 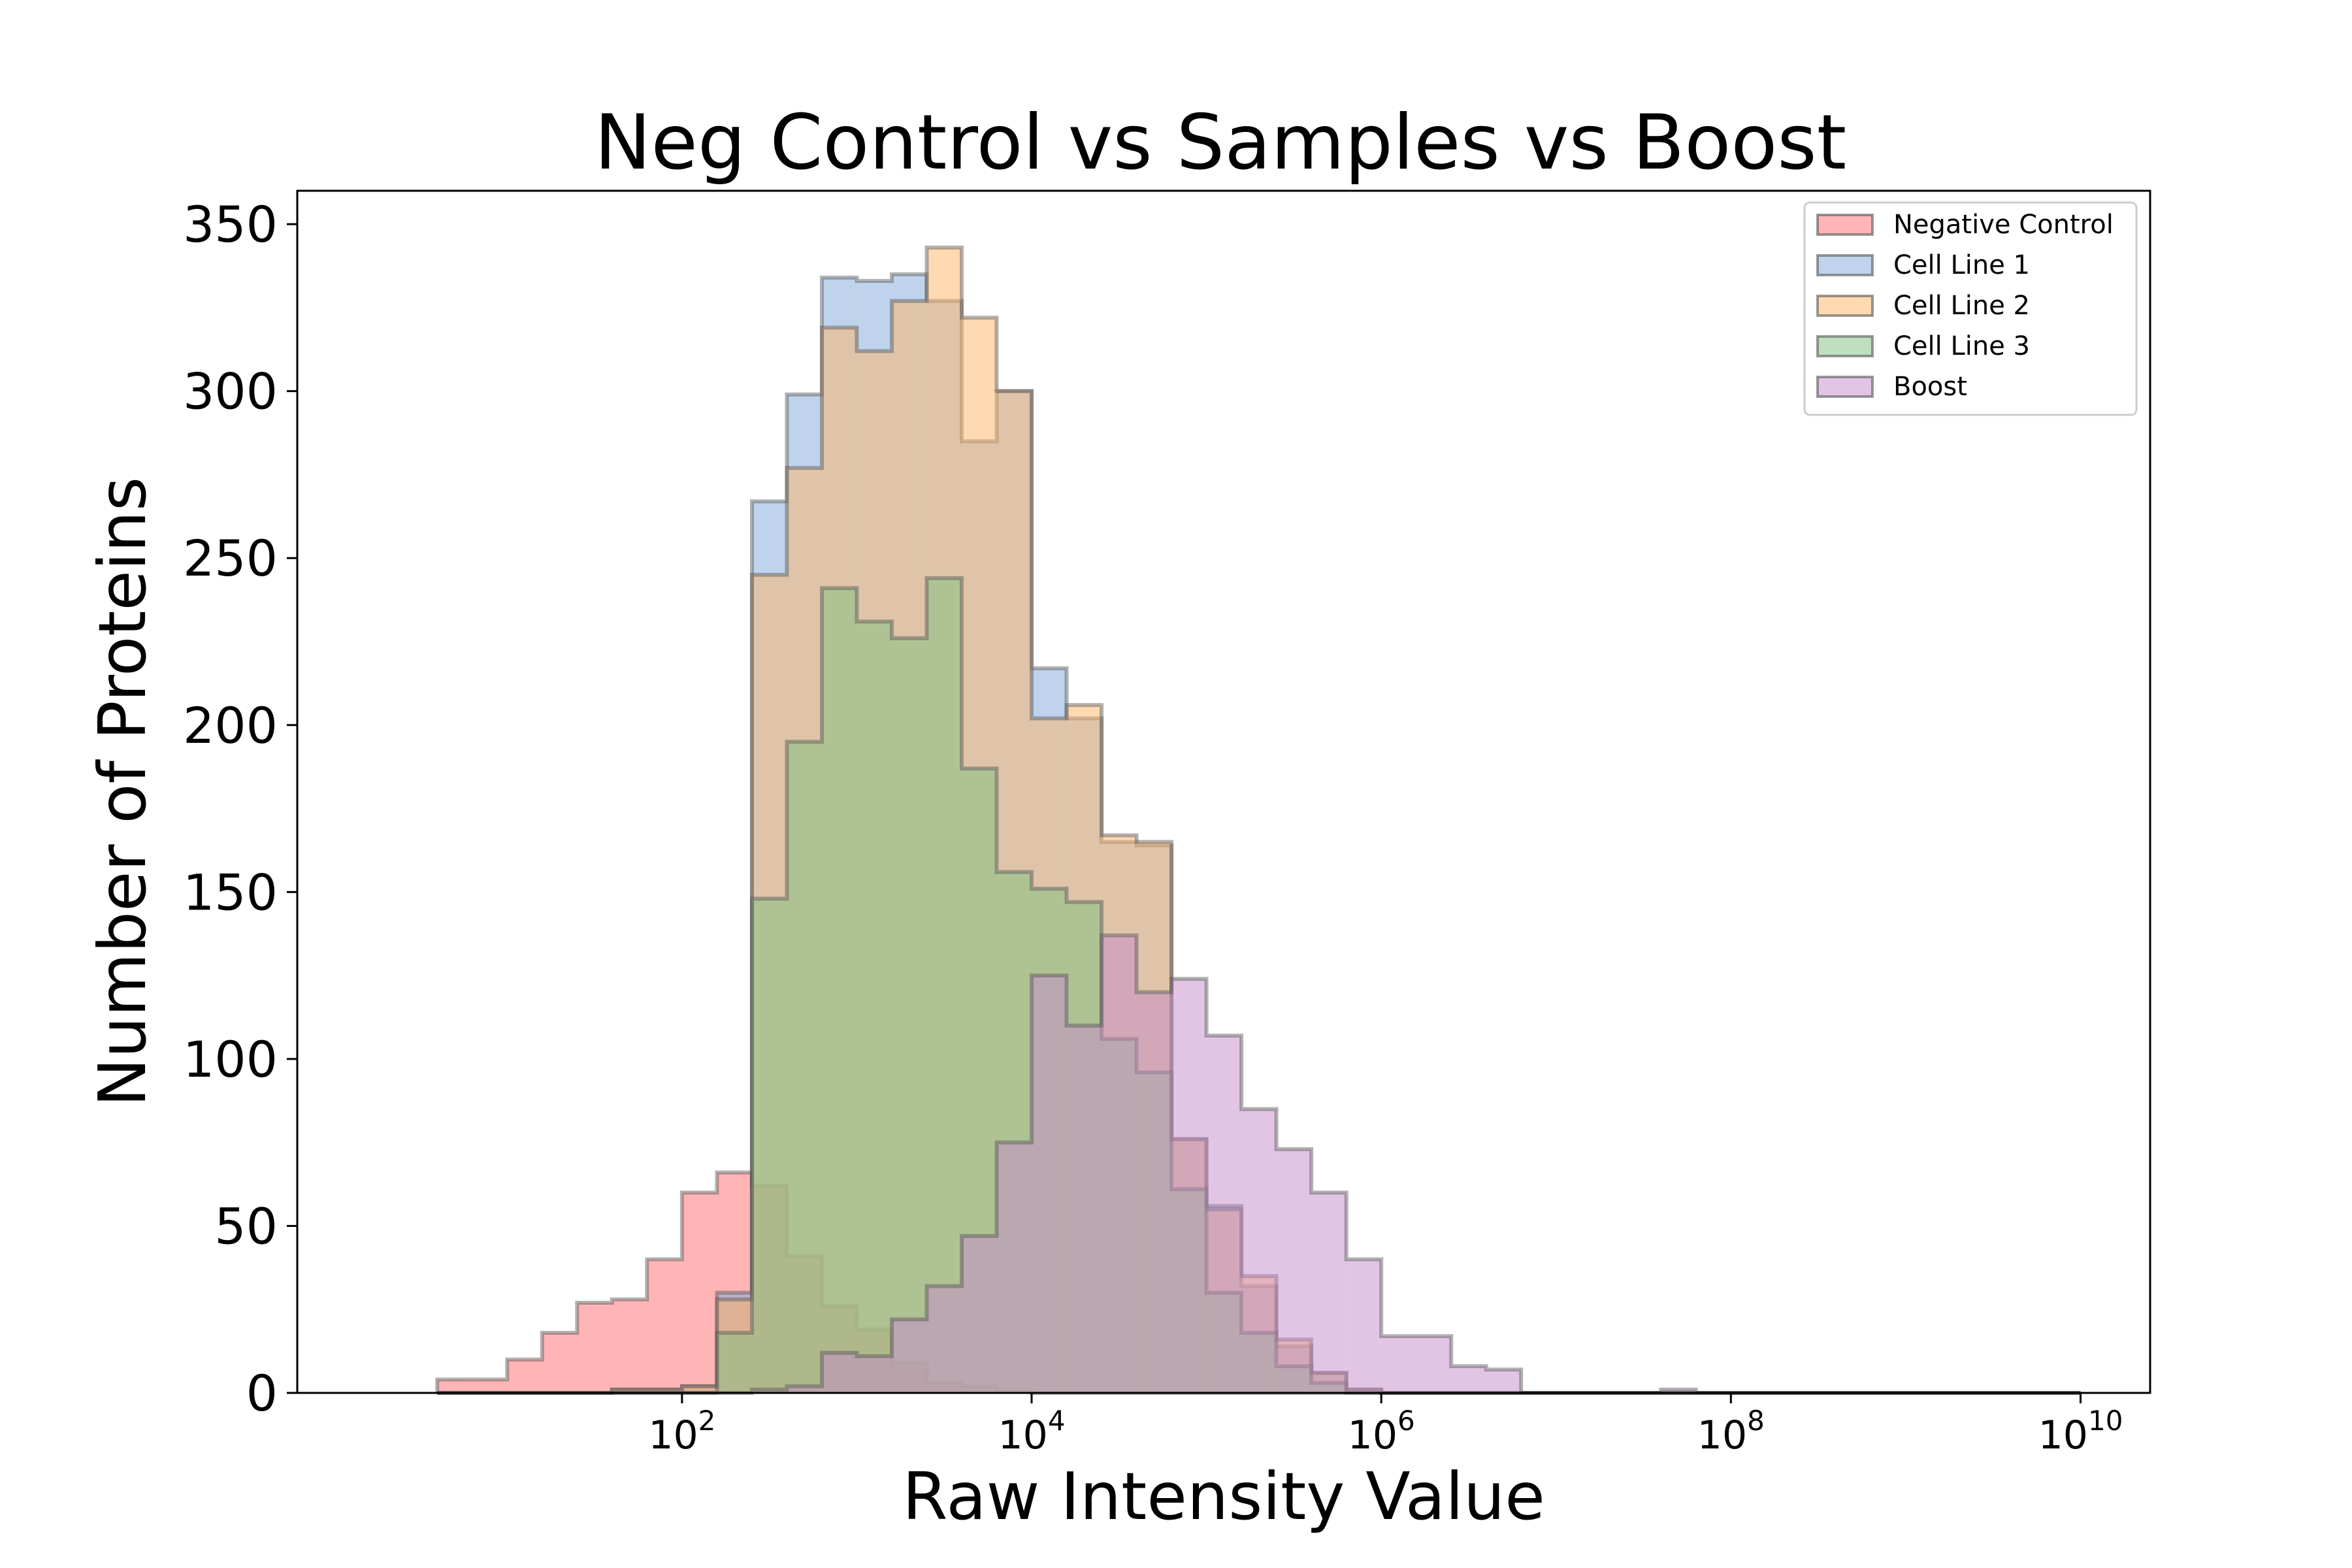 What do you see at coordinates (1961, 306) in the screenshot?
I see `legend-label: Cell Line 2` at bounding box center [1961, 306].